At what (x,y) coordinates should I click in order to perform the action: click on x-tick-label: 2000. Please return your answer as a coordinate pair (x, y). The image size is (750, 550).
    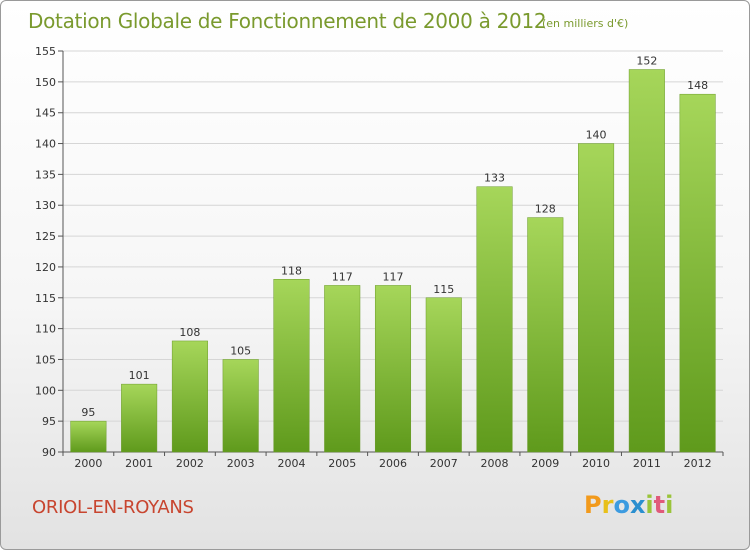
    Looking at the image, I should click on (88, 463).